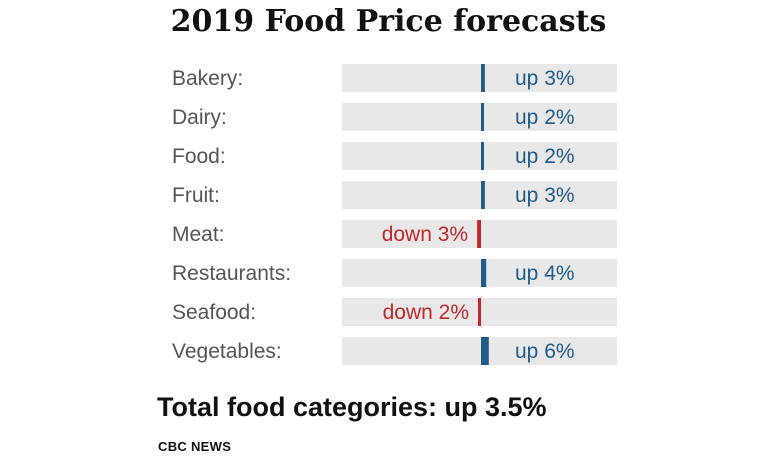 The image size is (777, 468). I want to click on data-label: down 2%, so click(426, 312).